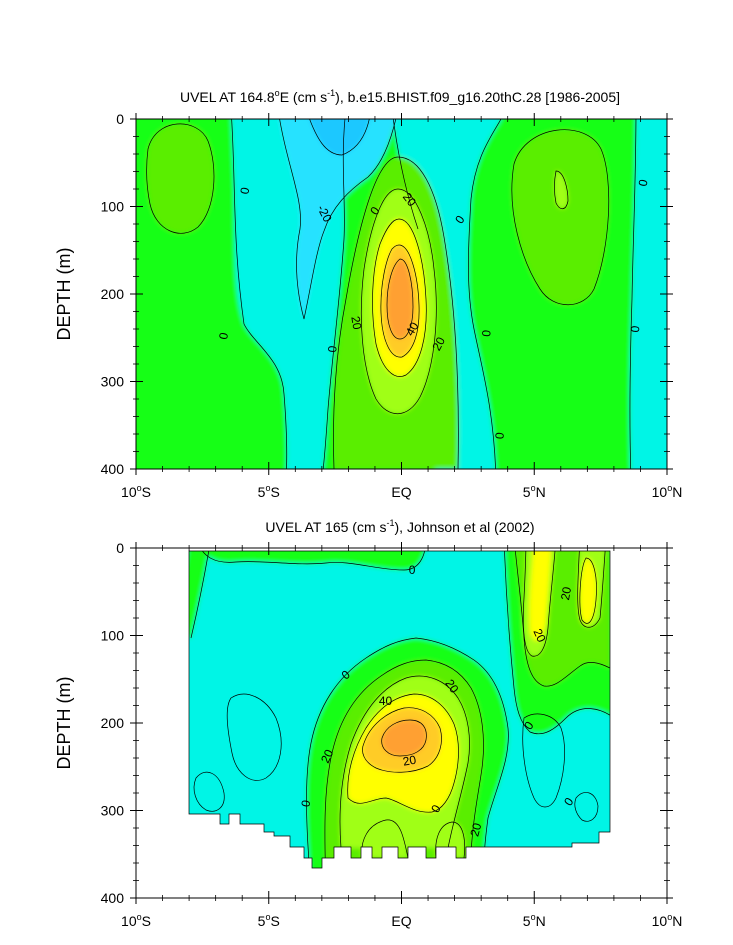 This screenshot has height=945, width=733. I want to click on fill-zero-10-band, so click(311, 560).